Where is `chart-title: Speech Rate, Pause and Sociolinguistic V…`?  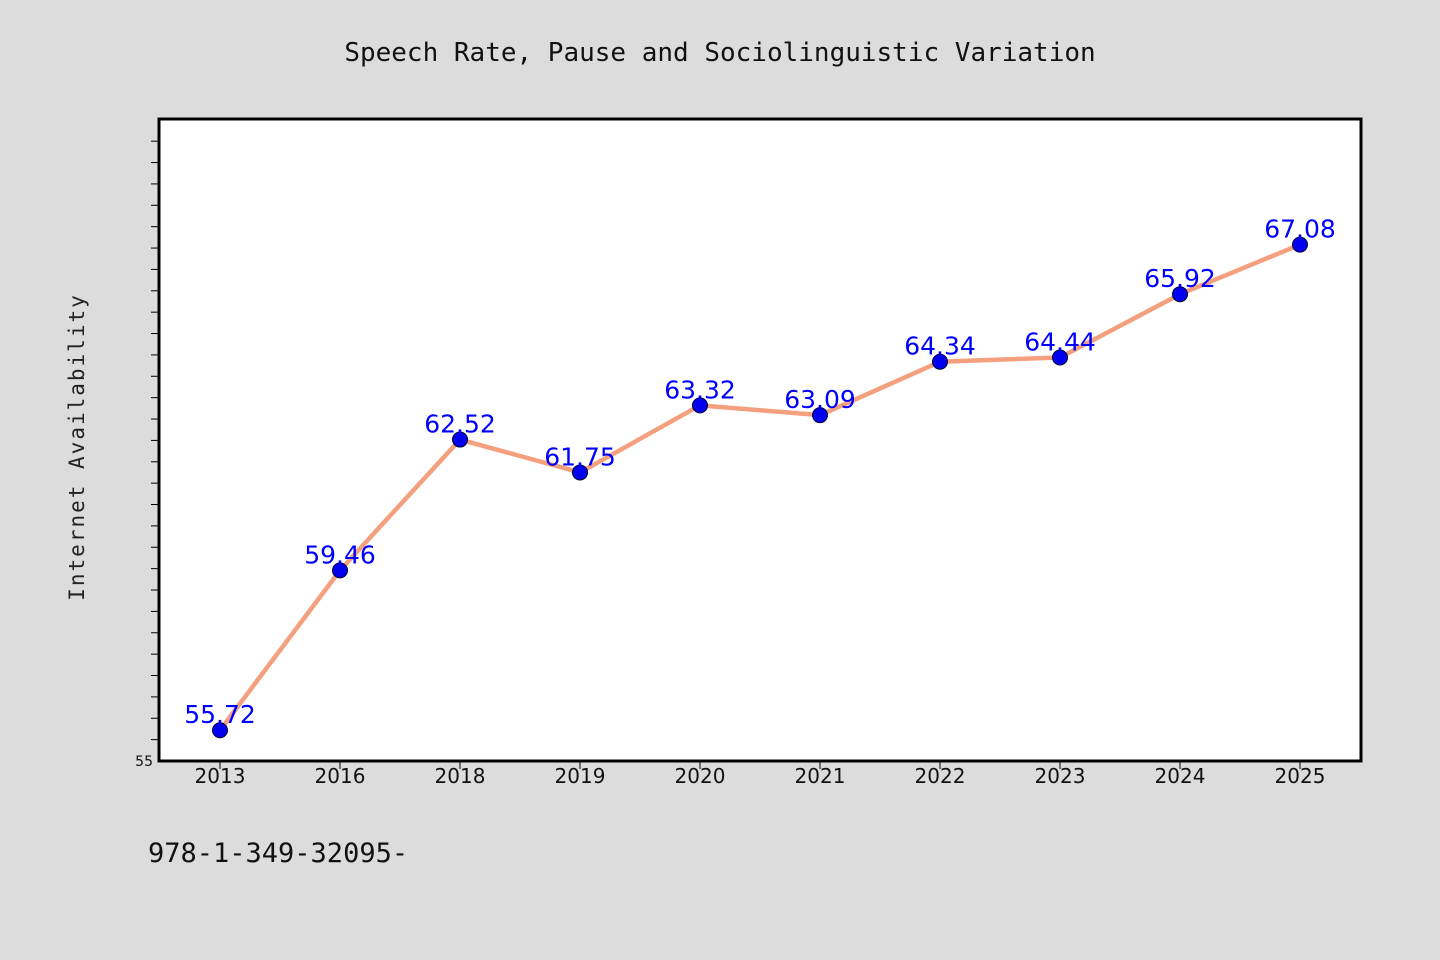
chart-title: Speech Rate, Pause and Sociolinguistic V… is located at coordinates (719, 53).